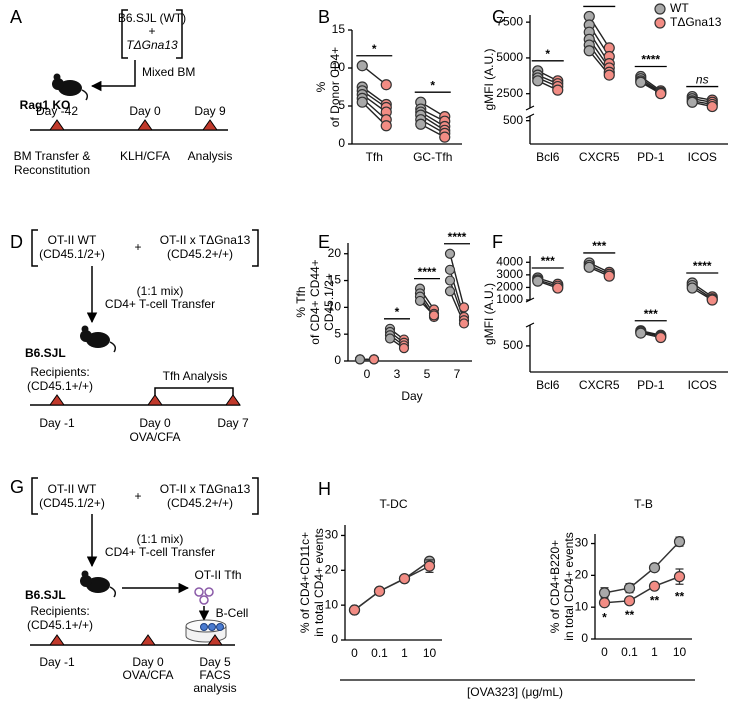 This screenshot has height=701, width=734. Describe the element at coordinates (217, 575) in the screenshot. I see `cell-label: OT-II Tfh` at that location.